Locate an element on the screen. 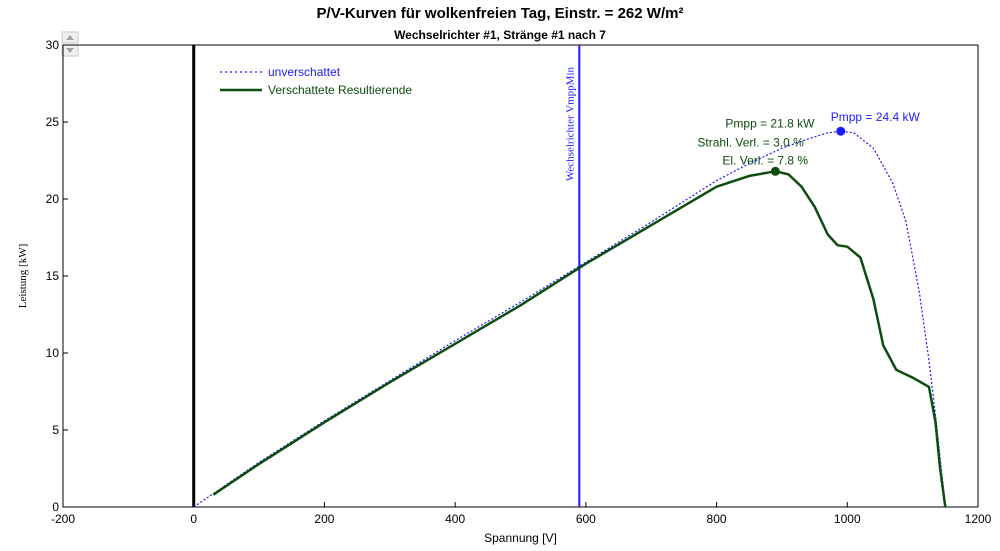 The width and height of the screenshot is (1000, 551). x-tick-label: 1200 is located at coordinates (978, 519).